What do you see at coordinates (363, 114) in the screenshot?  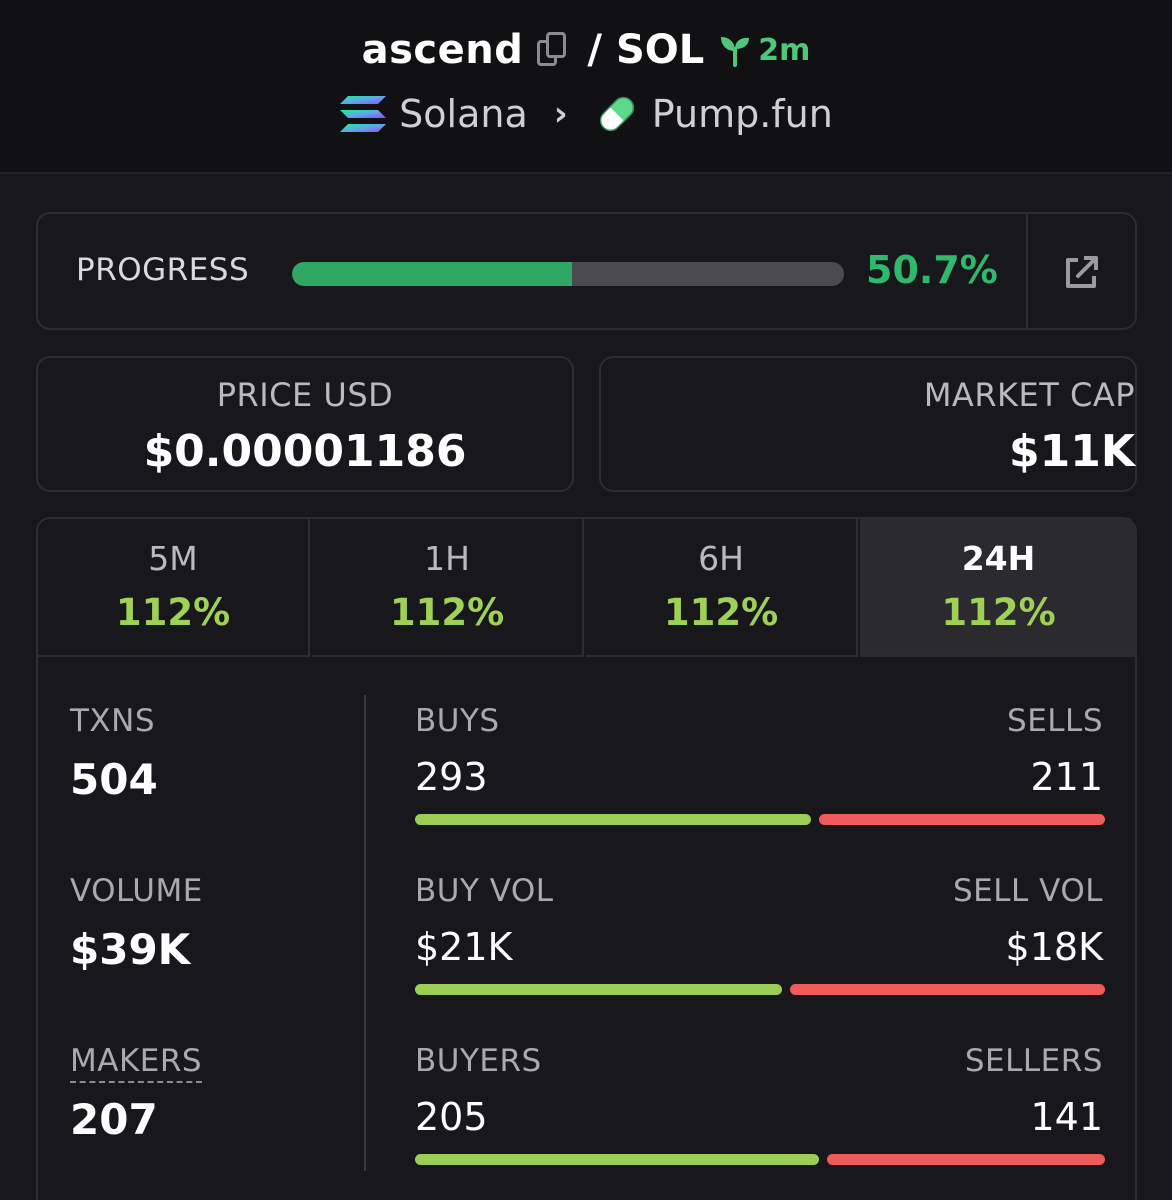 I see `solana-logo-icon` at bounding box center [363, 114].